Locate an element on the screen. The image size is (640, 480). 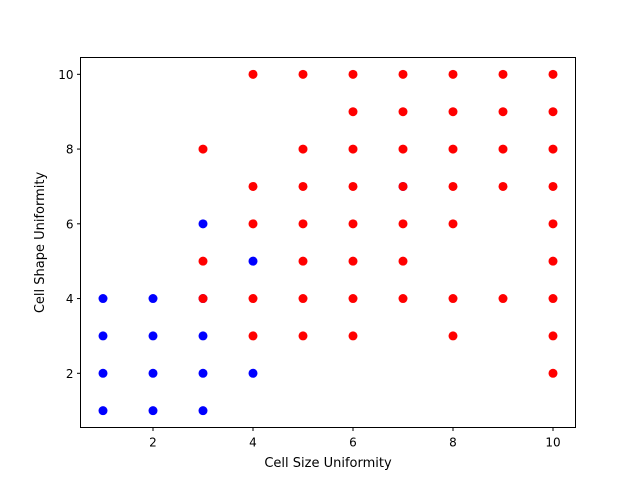
y-tick-label: 10 is located at coordinates (65, 75).